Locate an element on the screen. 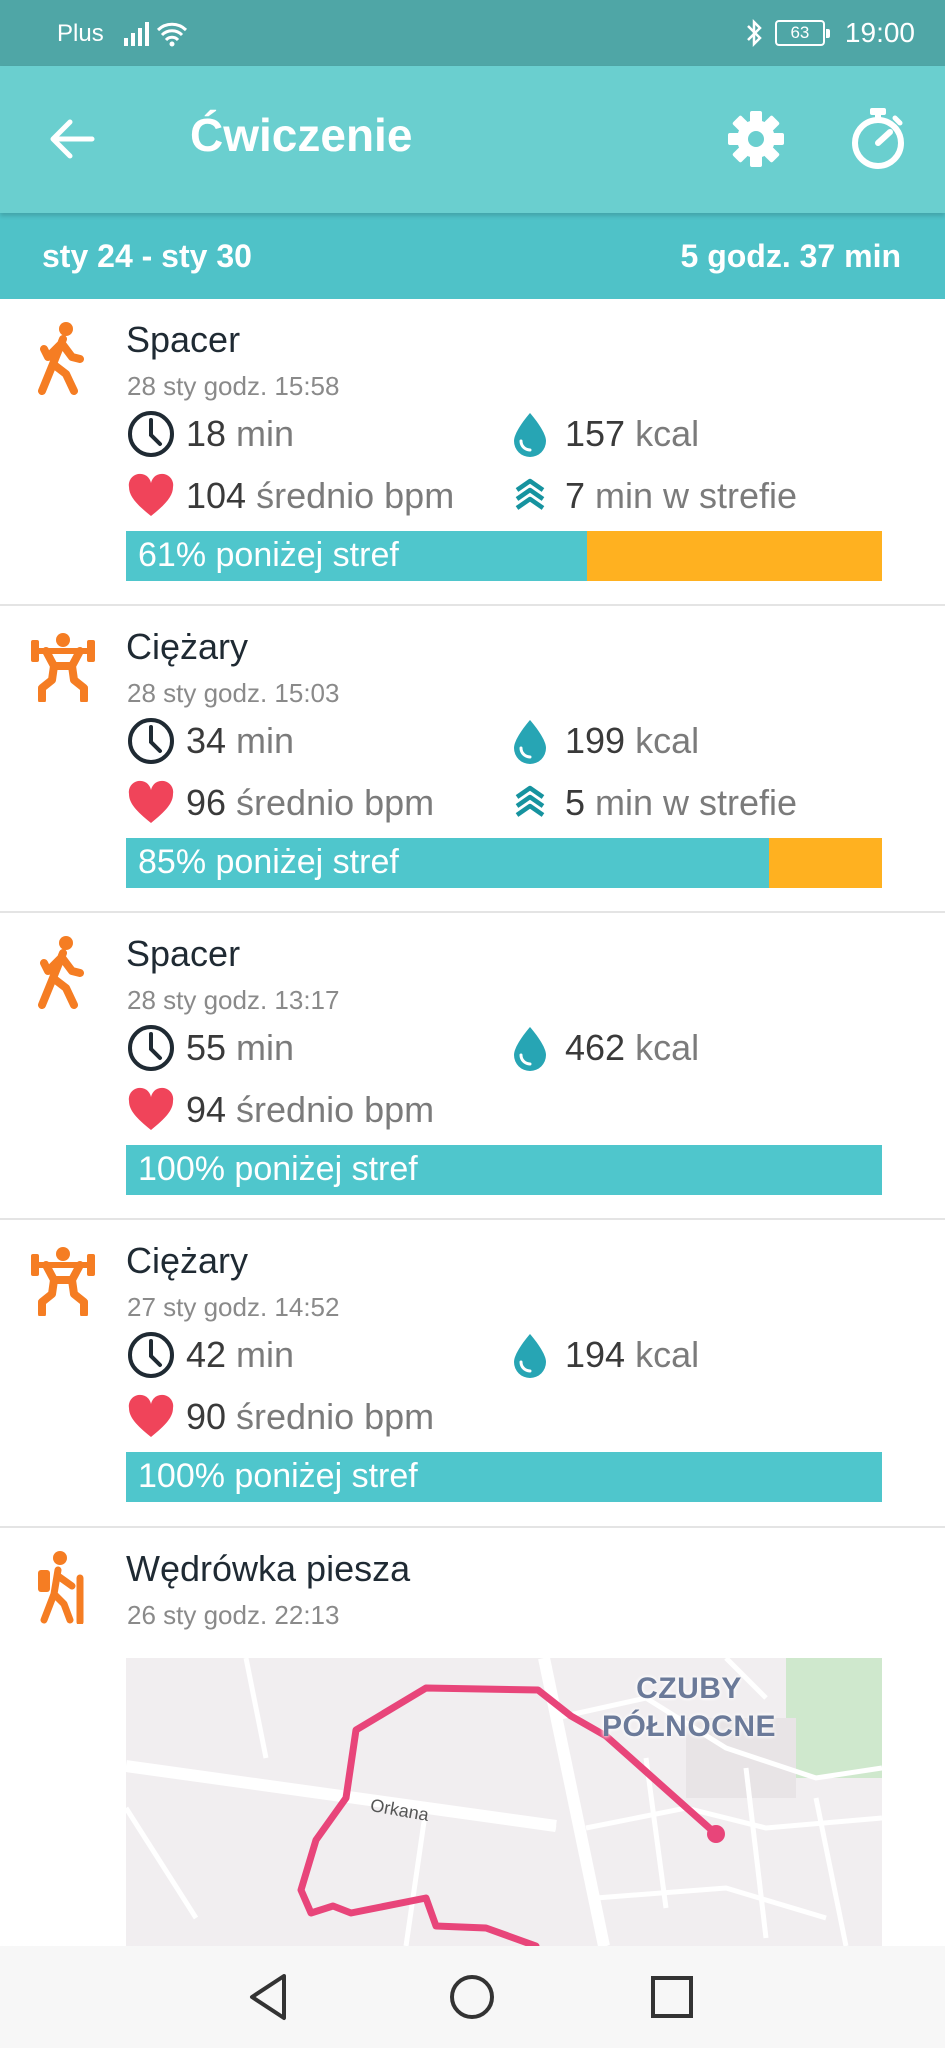 The width and height of the screenshot is (945, 2048). calories-stat: 157 kcal is located at coordinates (602, 434).